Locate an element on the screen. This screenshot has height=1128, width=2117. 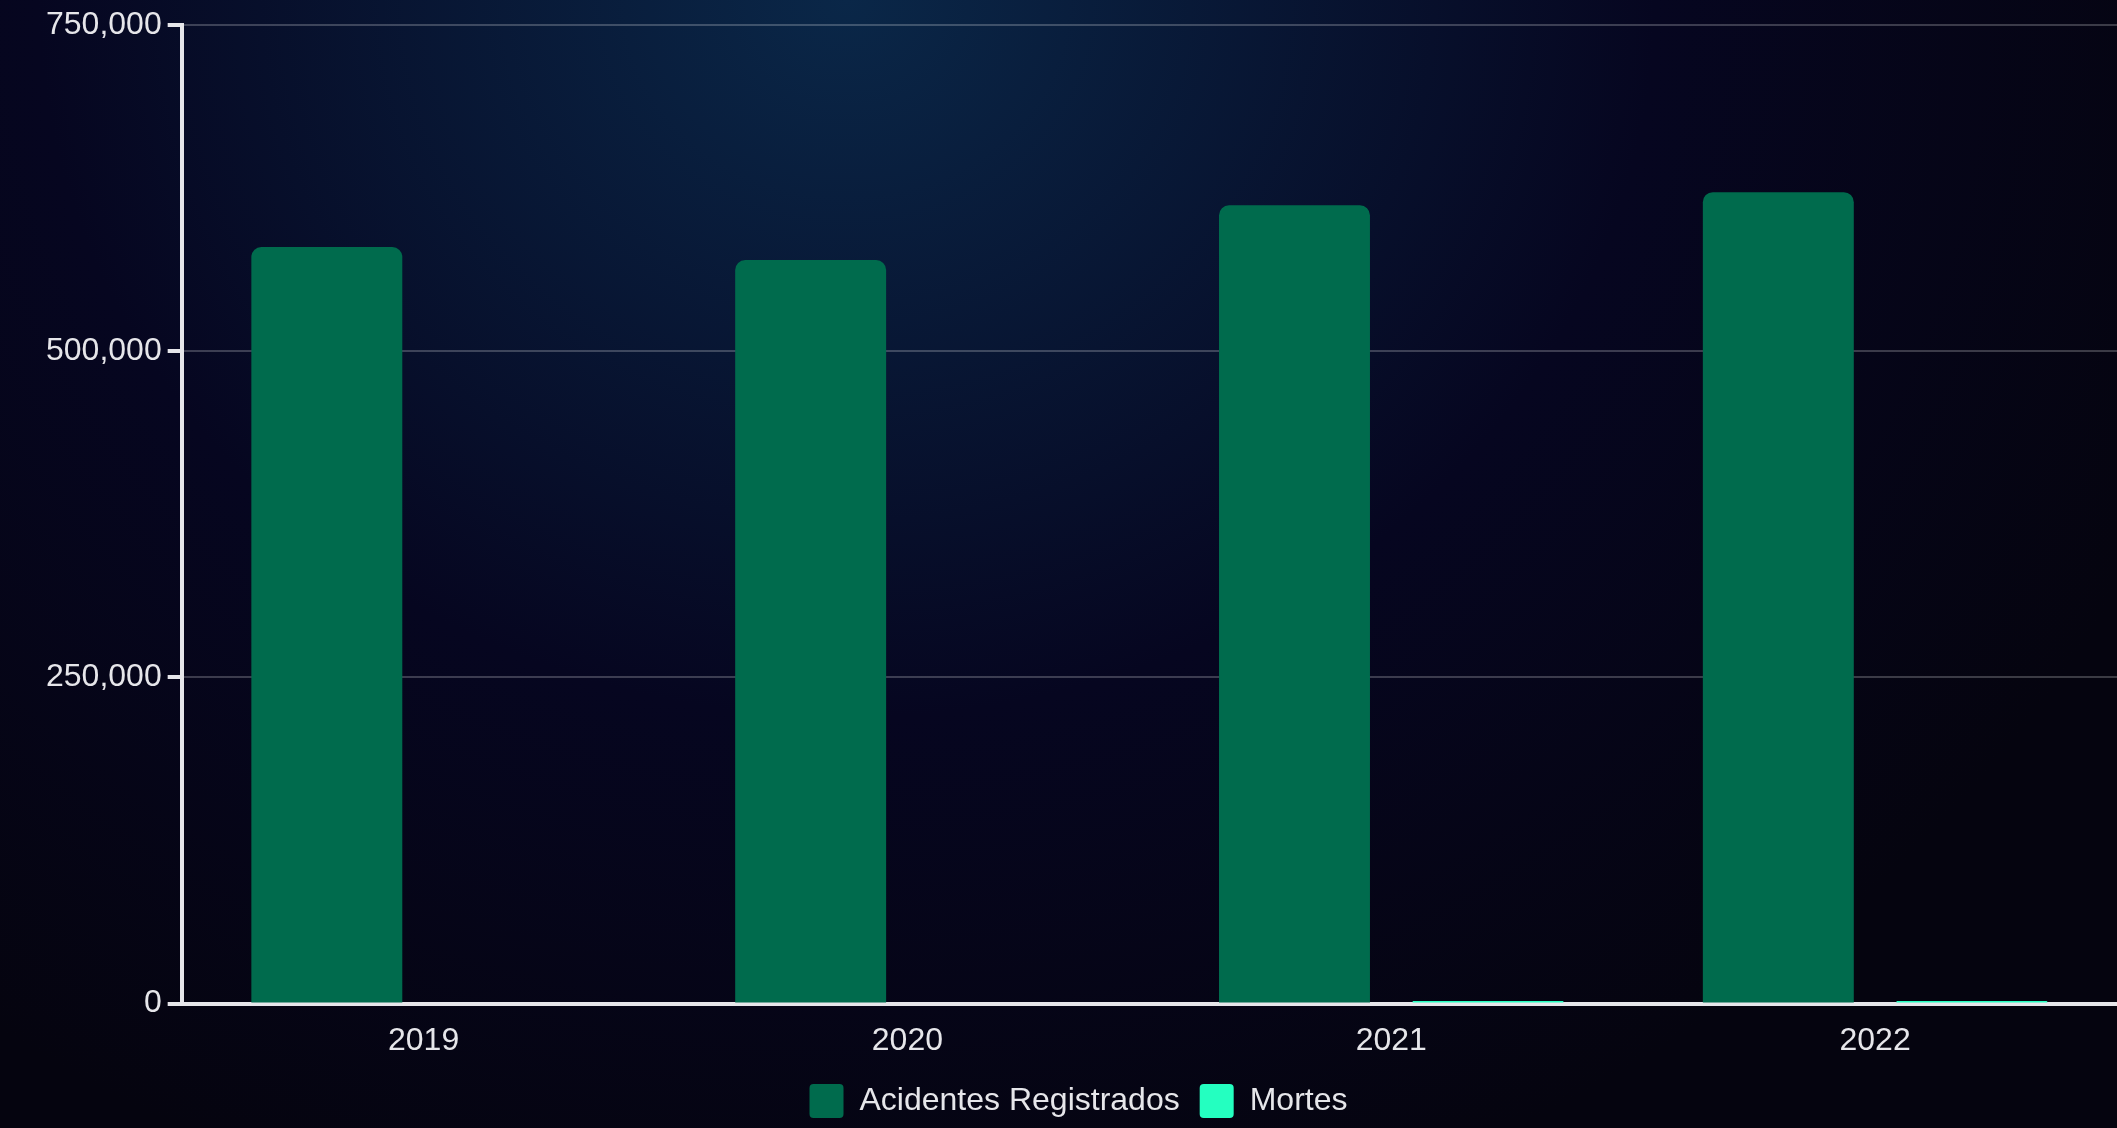
x-tick-label: 2022 is located at coordinates (1875, 1038).